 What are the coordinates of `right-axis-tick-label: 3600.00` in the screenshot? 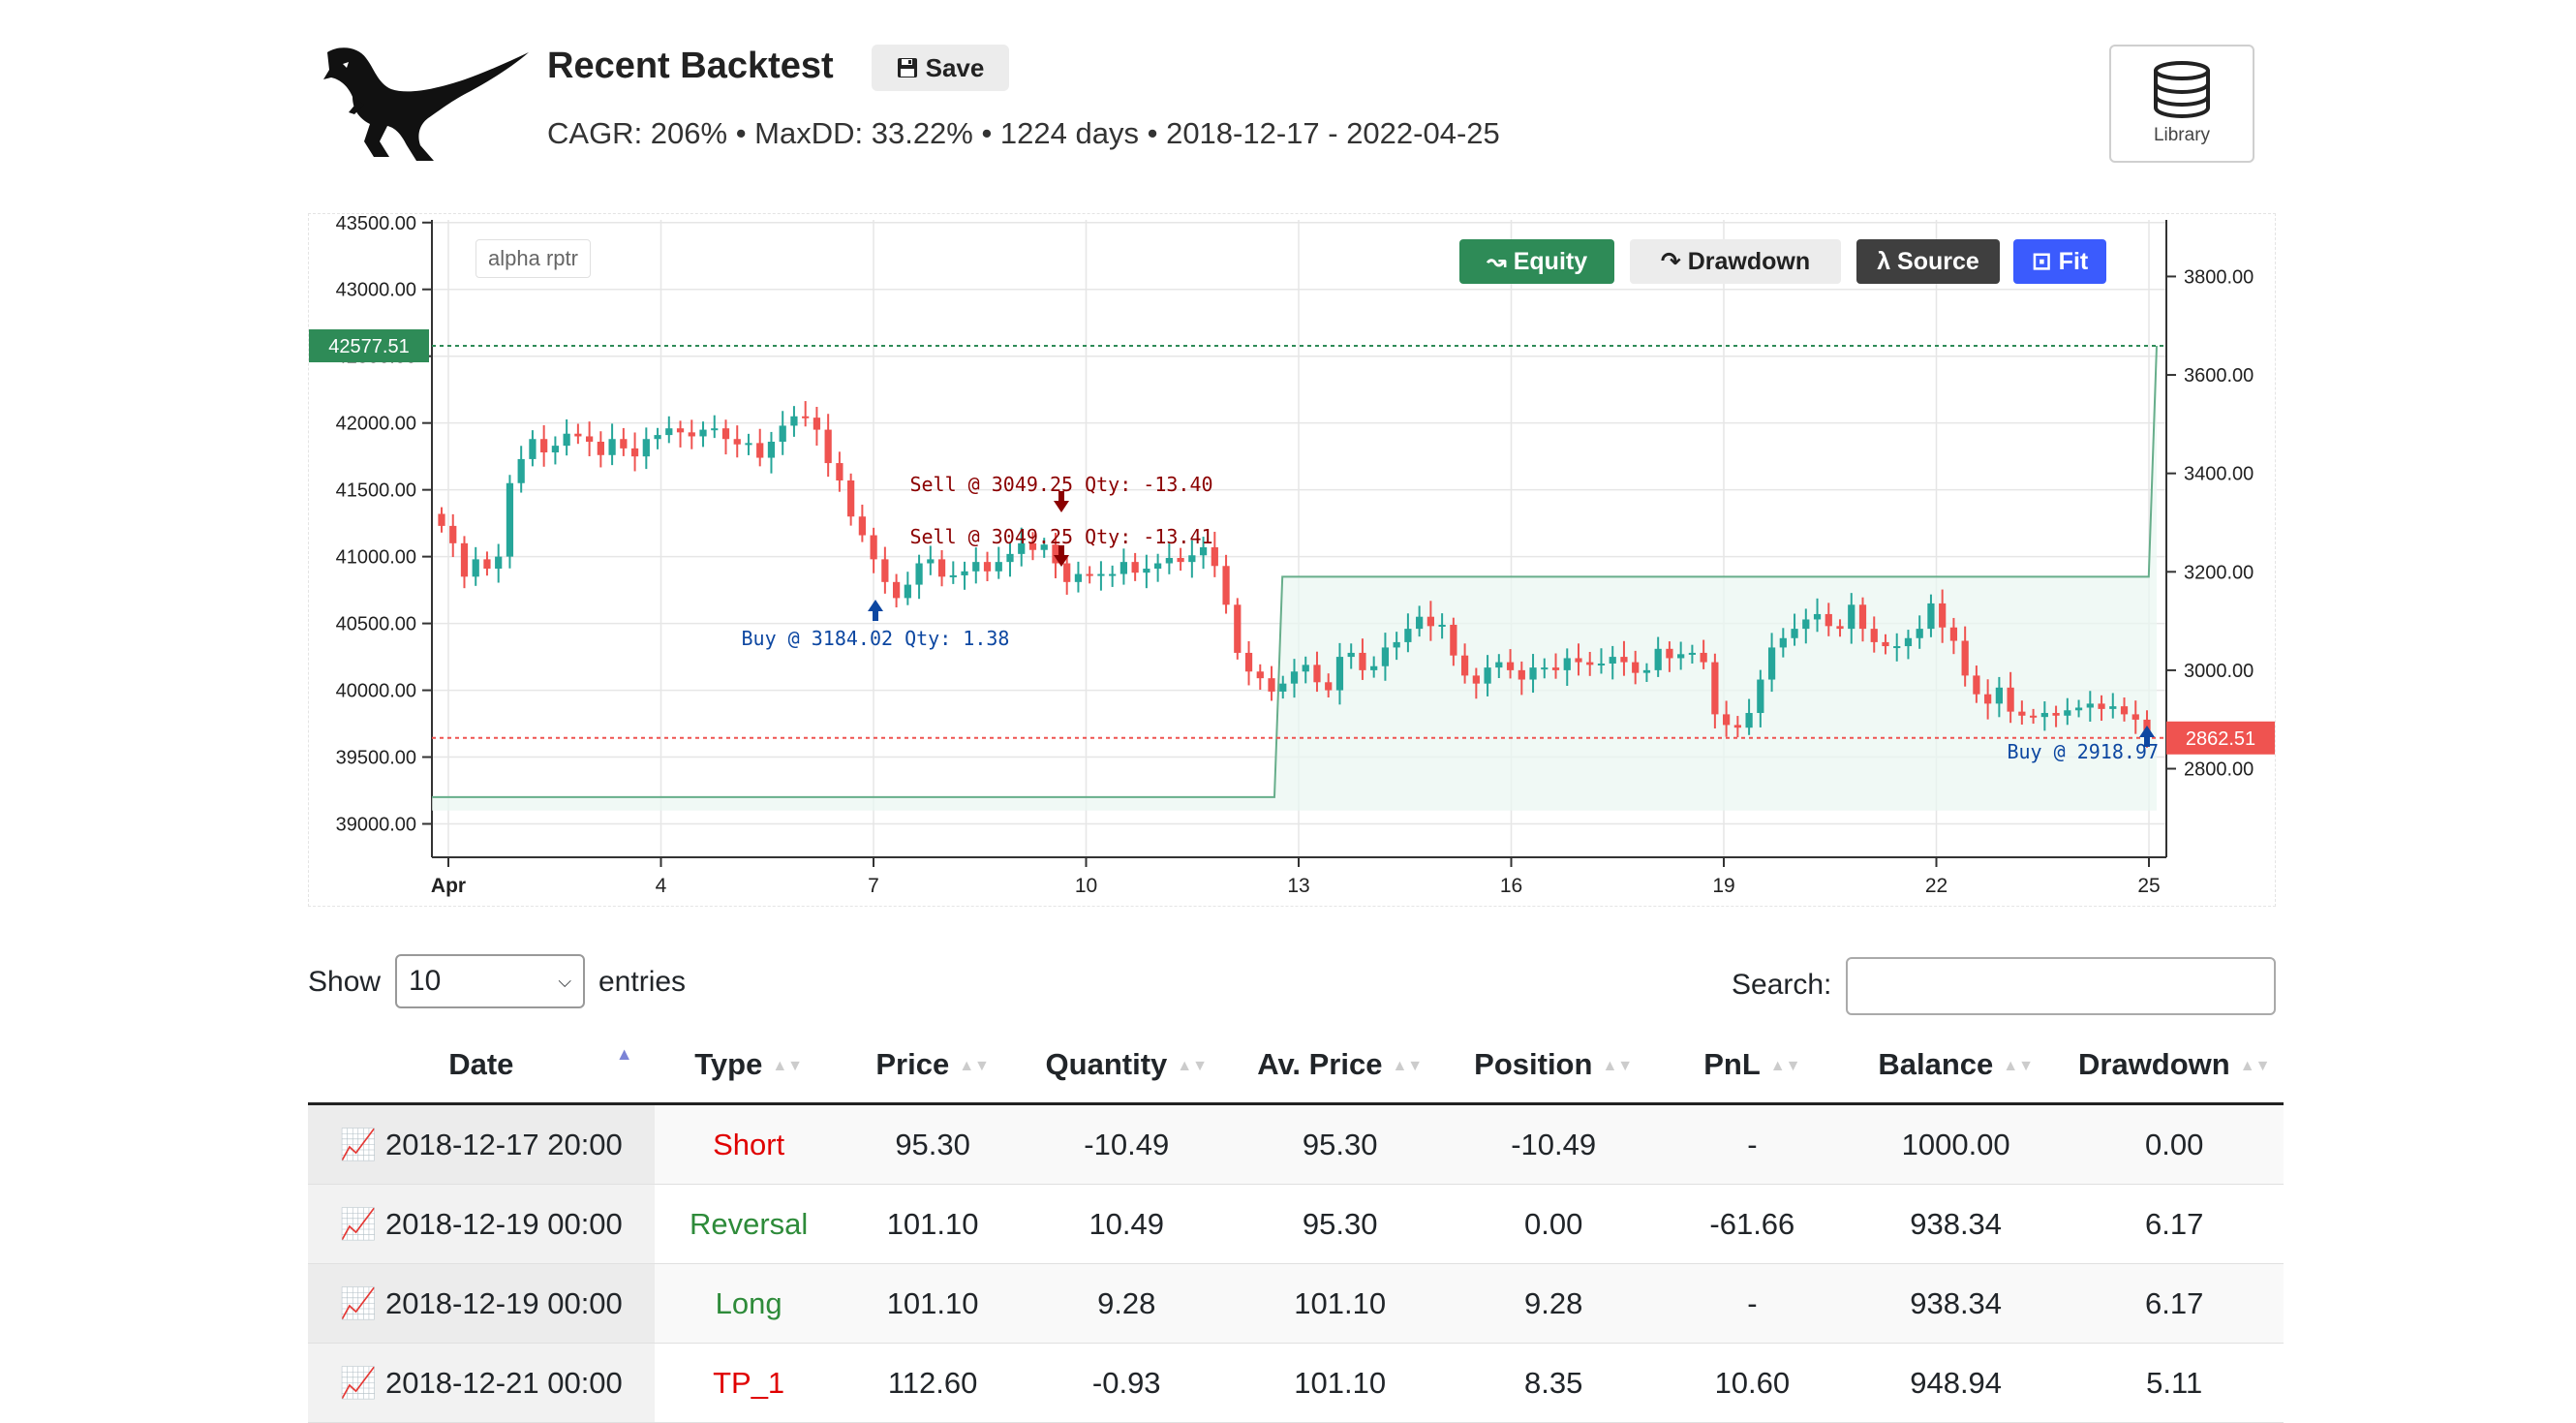 It's located at (2219, 376).